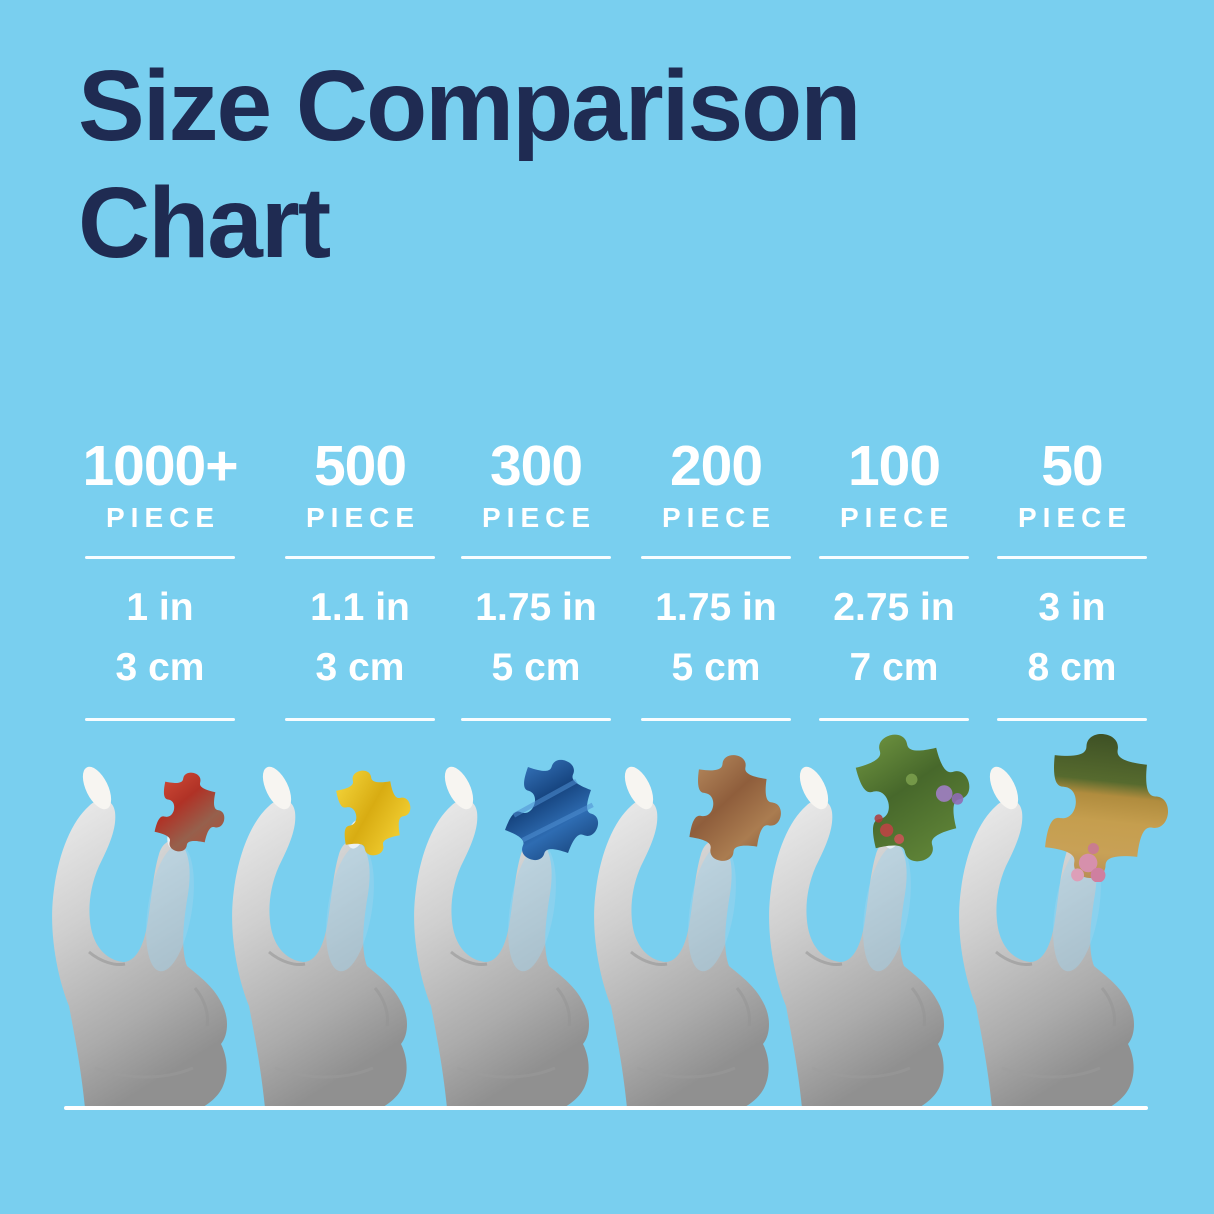  What do you see at coordinates (204, 223) in the screenshot?
I see `page-title-line2: Chart` at bounding box center [204, 223].